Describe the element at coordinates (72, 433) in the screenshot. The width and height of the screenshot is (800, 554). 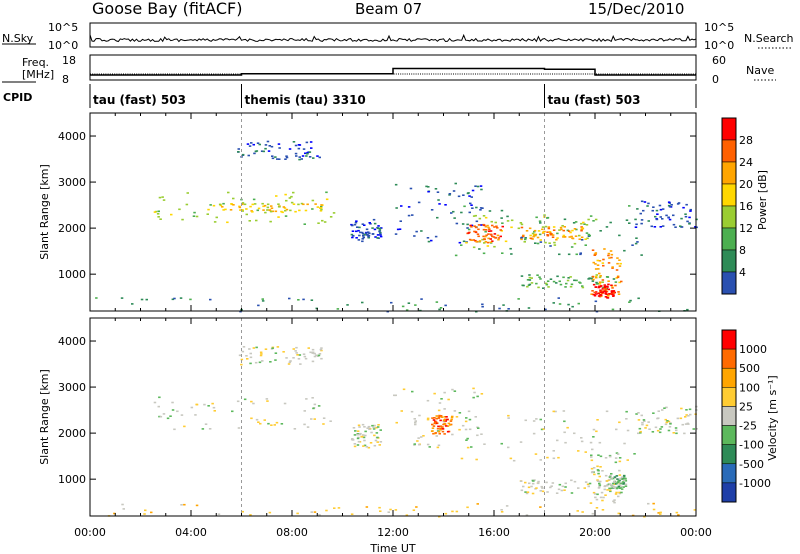
I see `velocity-y-tick-label: 2000` at that location.